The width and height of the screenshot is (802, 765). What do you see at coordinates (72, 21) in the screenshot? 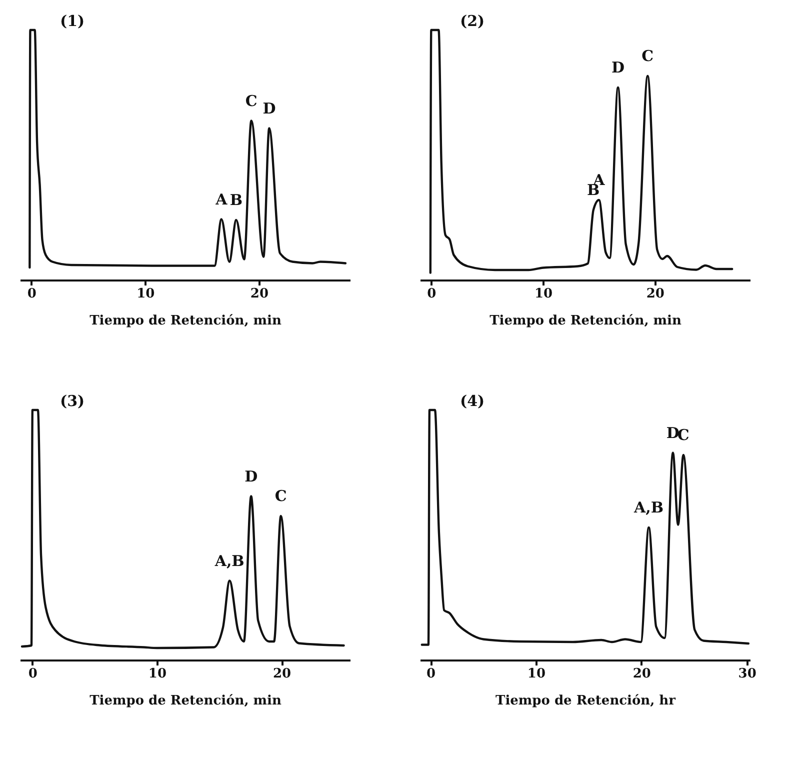
I see `annotation: (1)` at bounding box center [72, 21].